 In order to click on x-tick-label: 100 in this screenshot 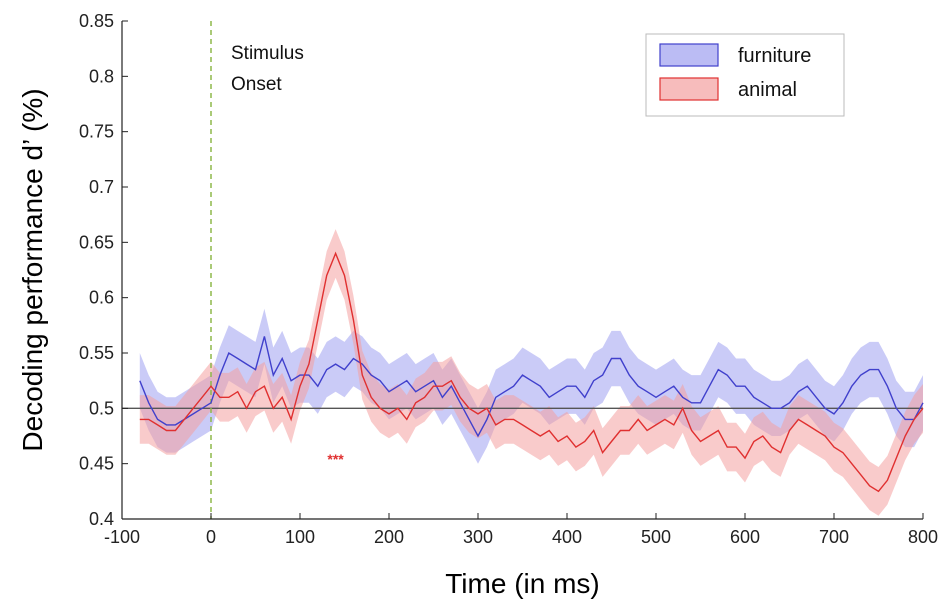, I will do `click(300, 537)`.